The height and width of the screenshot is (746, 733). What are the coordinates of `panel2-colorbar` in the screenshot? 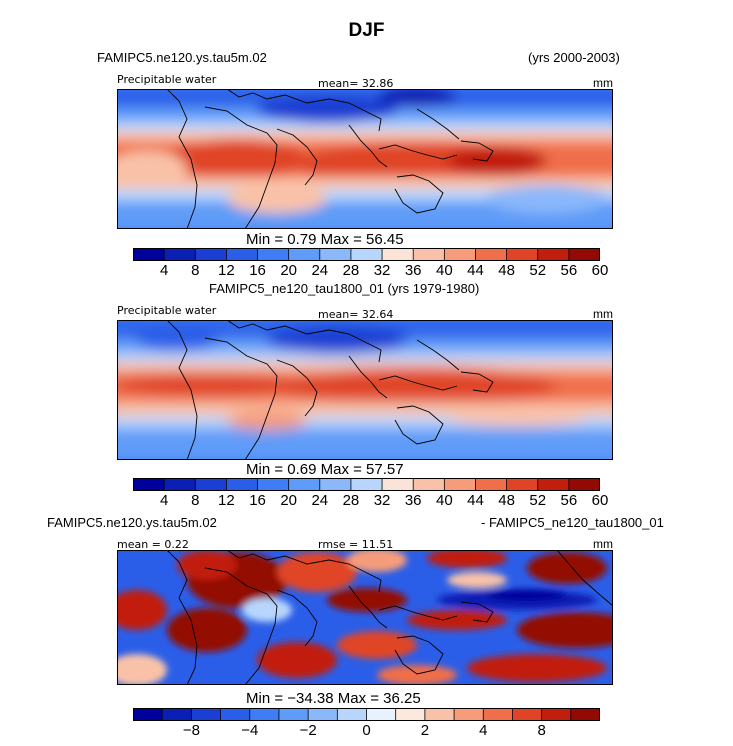 It's located at (366, 484).